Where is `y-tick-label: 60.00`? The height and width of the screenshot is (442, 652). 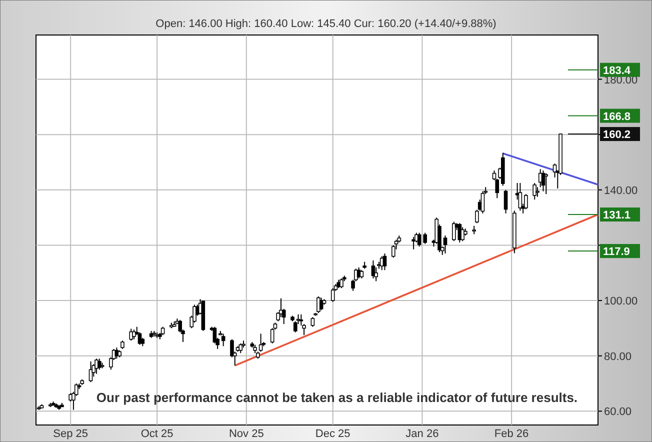
y-tick-label: 60.00 is located at coordinates (618, 412).